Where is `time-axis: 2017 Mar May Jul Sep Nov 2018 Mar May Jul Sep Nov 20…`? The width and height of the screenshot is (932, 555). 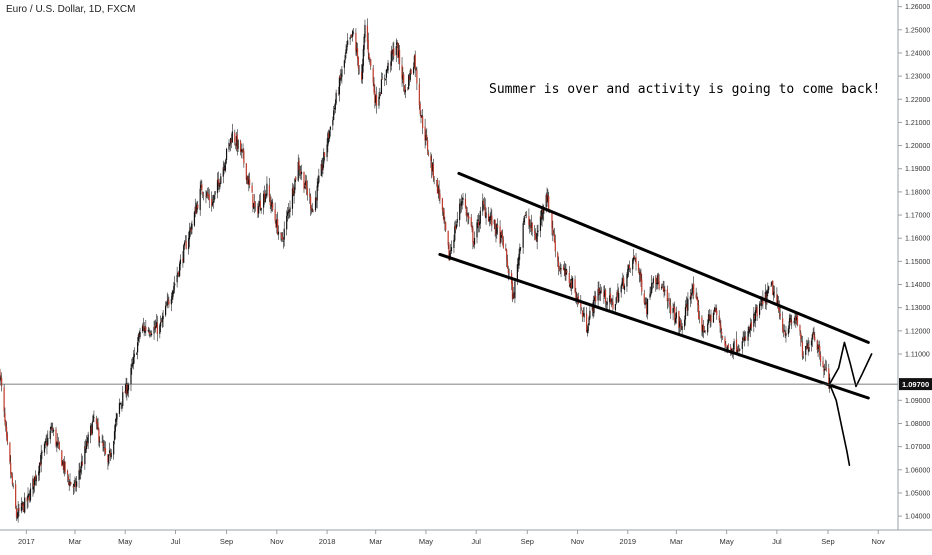 time-axis: 2017 Mar May Jul Sep Nov 2018 Mar May Jul Sep Nov 20… is located at coordinates (466, 537).